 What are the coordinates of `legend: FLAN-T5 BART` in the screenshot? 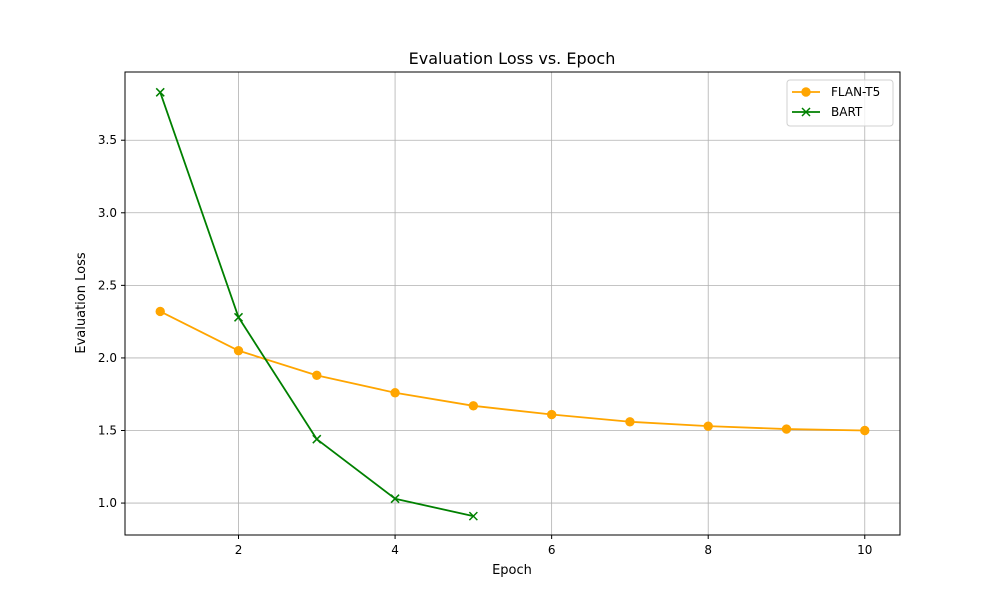 It's located at (840, 103).